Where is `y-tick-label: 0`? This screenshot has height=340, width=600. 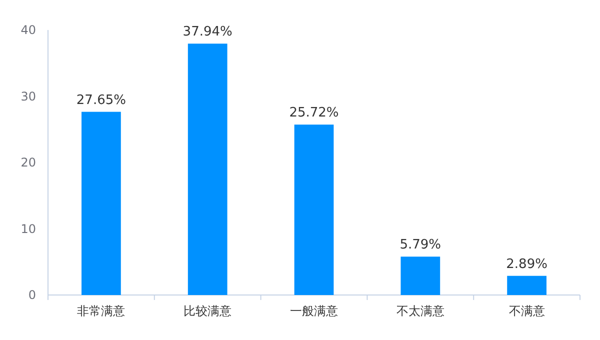
y-tick-label: 0 is located at coordinates (32, 295).